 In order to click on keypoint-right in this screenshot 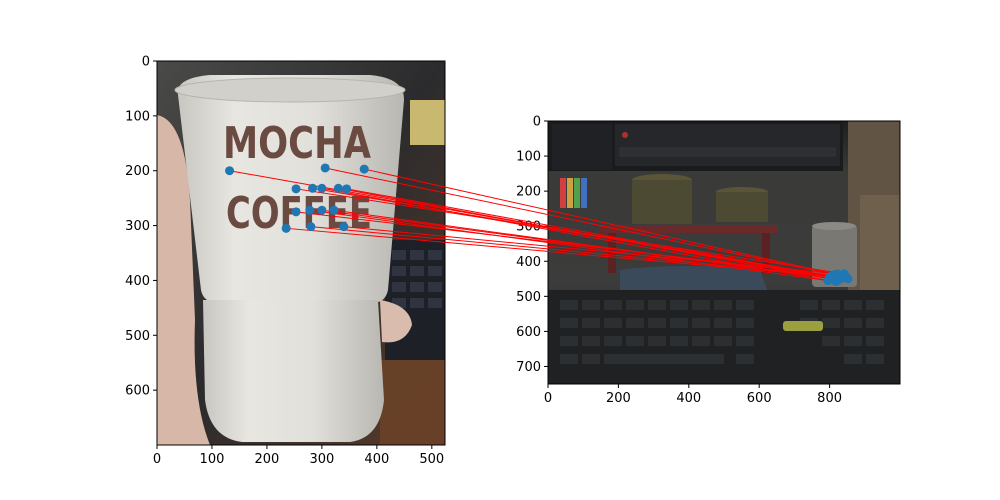, I will do `click(837, 274)`.